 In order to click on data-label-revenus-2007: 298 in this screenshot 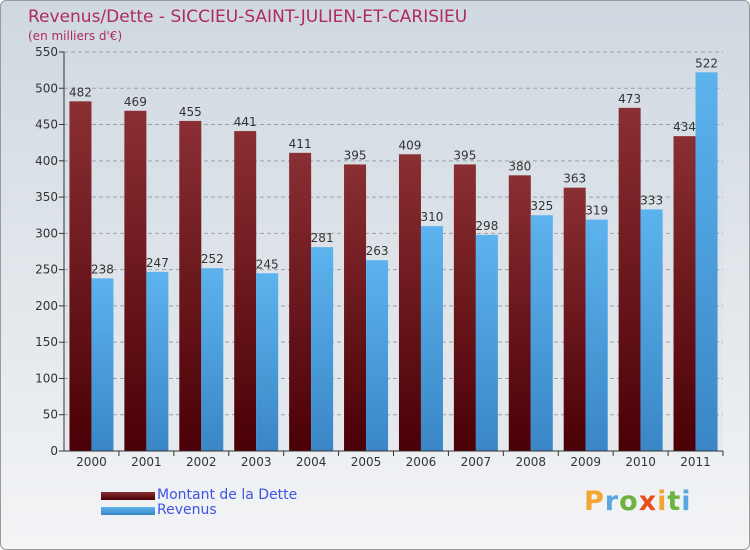, I will do `click(486, 226)`.